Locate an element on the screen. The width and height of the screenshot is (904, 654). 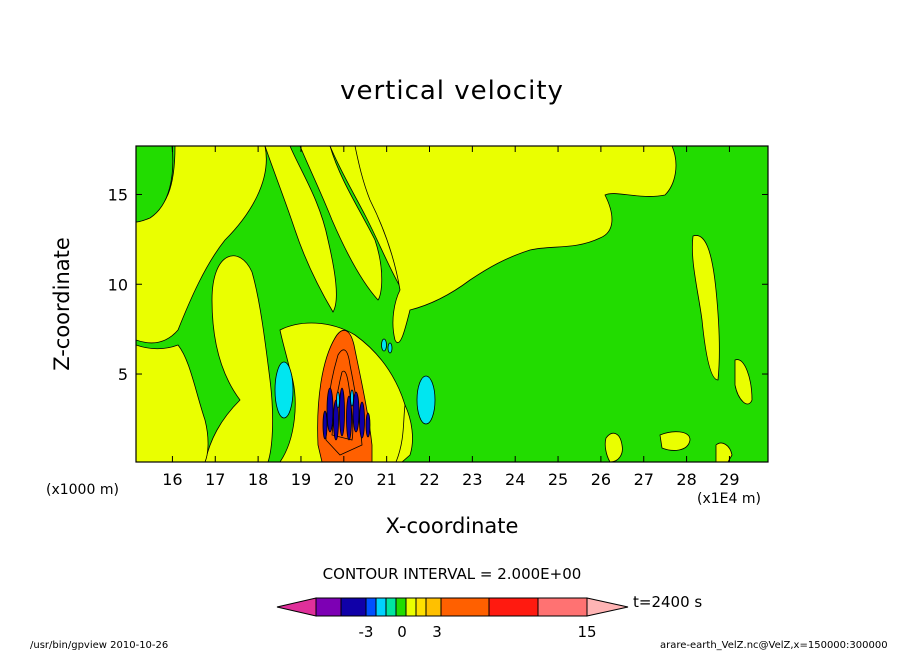
chart-title: vertical velocity is located at coordinates (452, 91).